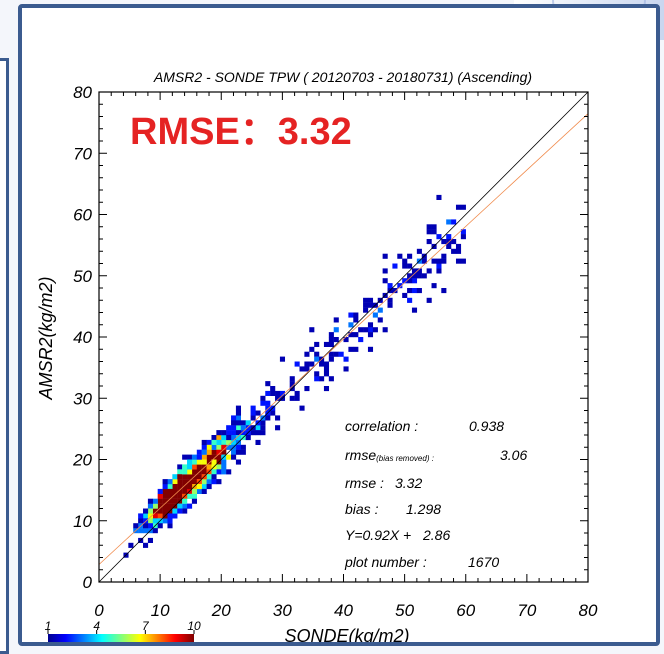 The image size is (664, 654). What do you see at coordinates (389, 455) in the screenshot?
I see `stat-rmse-br-label: rmse(bias removed) :` at bounding box center [389, 455].